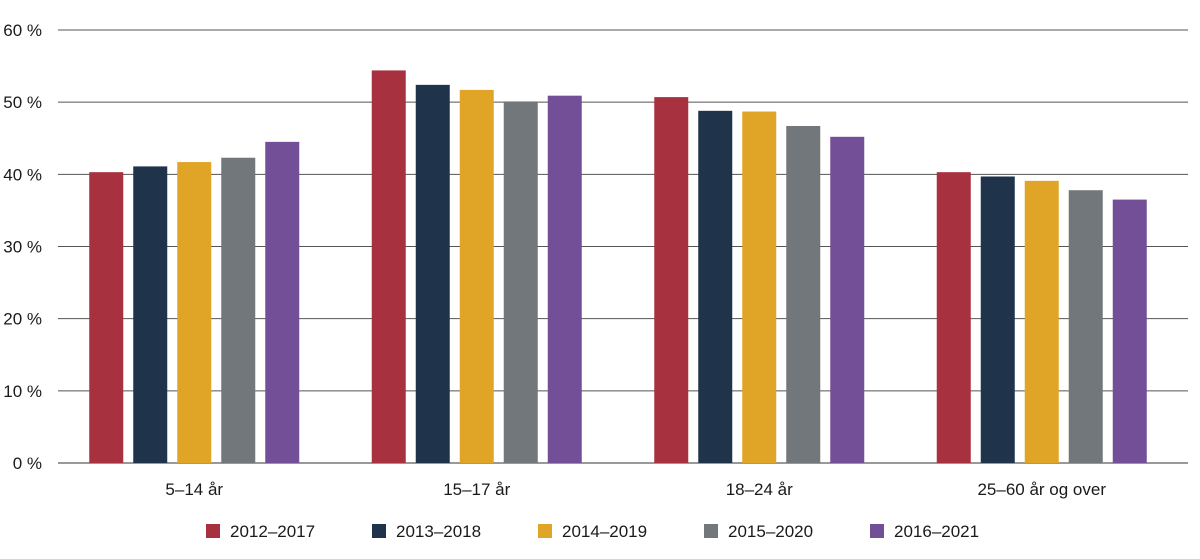 The width and height of the screenshot is (1200, 559). I want to click on y-tick-label: 10 %, so click(22, 391).